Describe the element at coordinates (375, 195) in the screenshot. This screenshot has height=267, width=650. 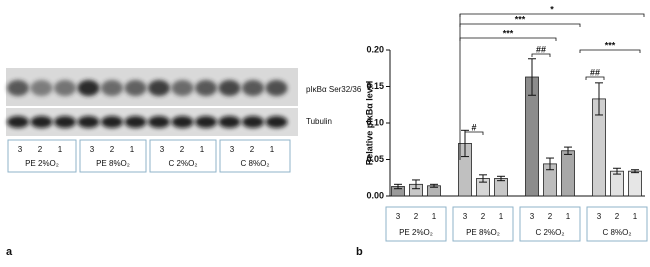
I see `y-tick-label: 0.00` at that location.